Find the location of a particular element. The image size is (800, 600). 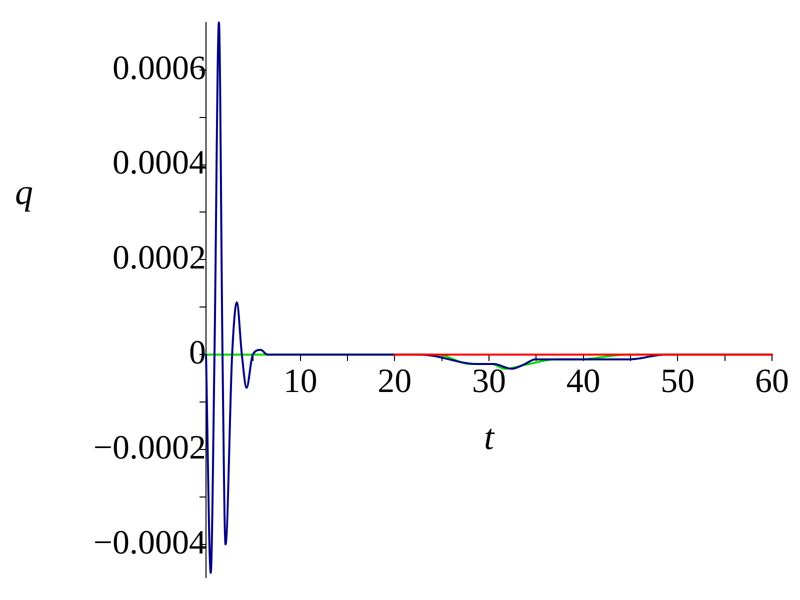

x-tick-label: 20 is located at coordinates (395, 381).